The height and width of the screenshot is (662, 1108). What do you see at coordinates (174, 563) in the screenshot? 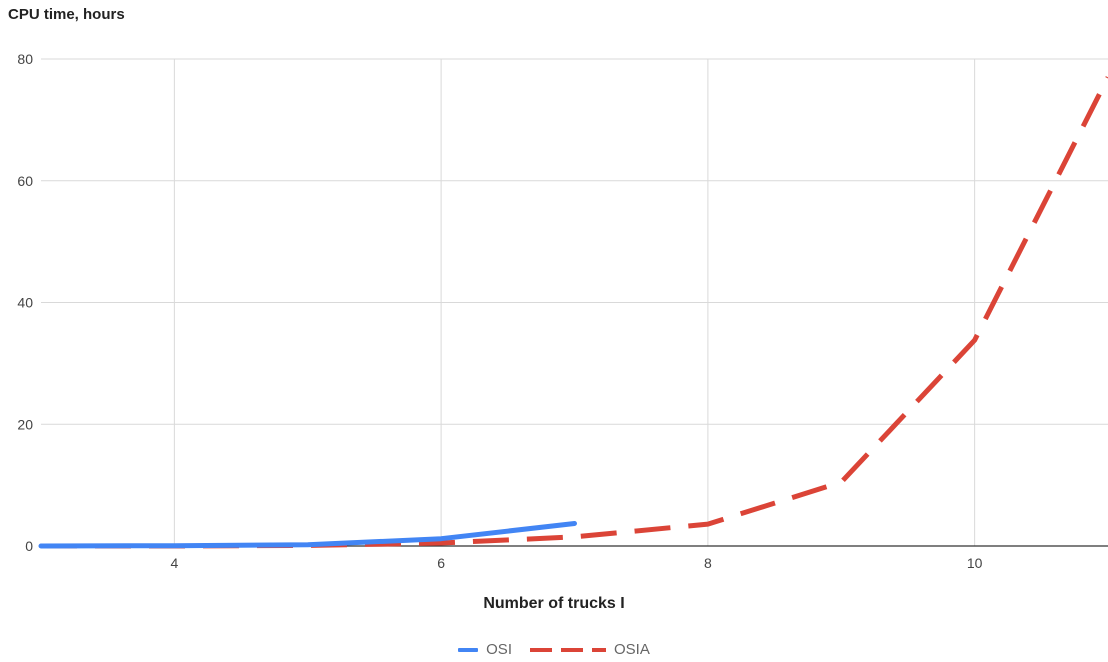
I see `x-tick-label: 4` at bounding box center [174, 563].